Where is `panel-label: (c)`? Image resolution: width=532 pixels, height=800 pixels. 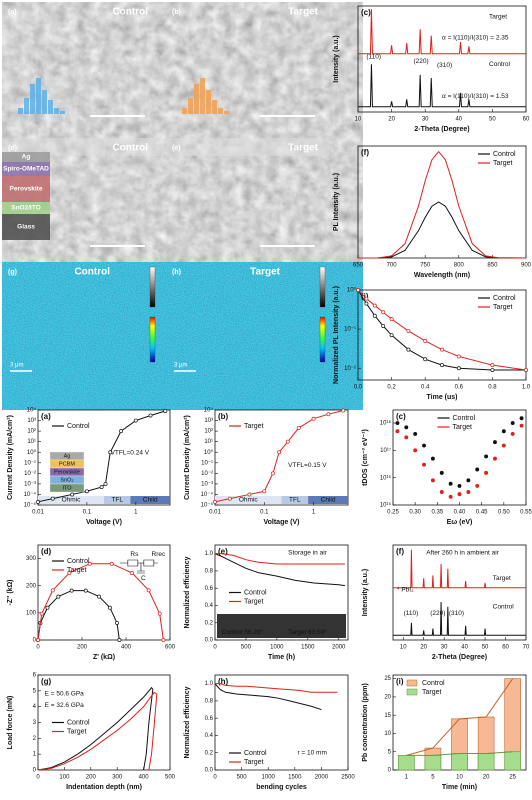 panel-label: (c) is located at coordinates (401, 416).